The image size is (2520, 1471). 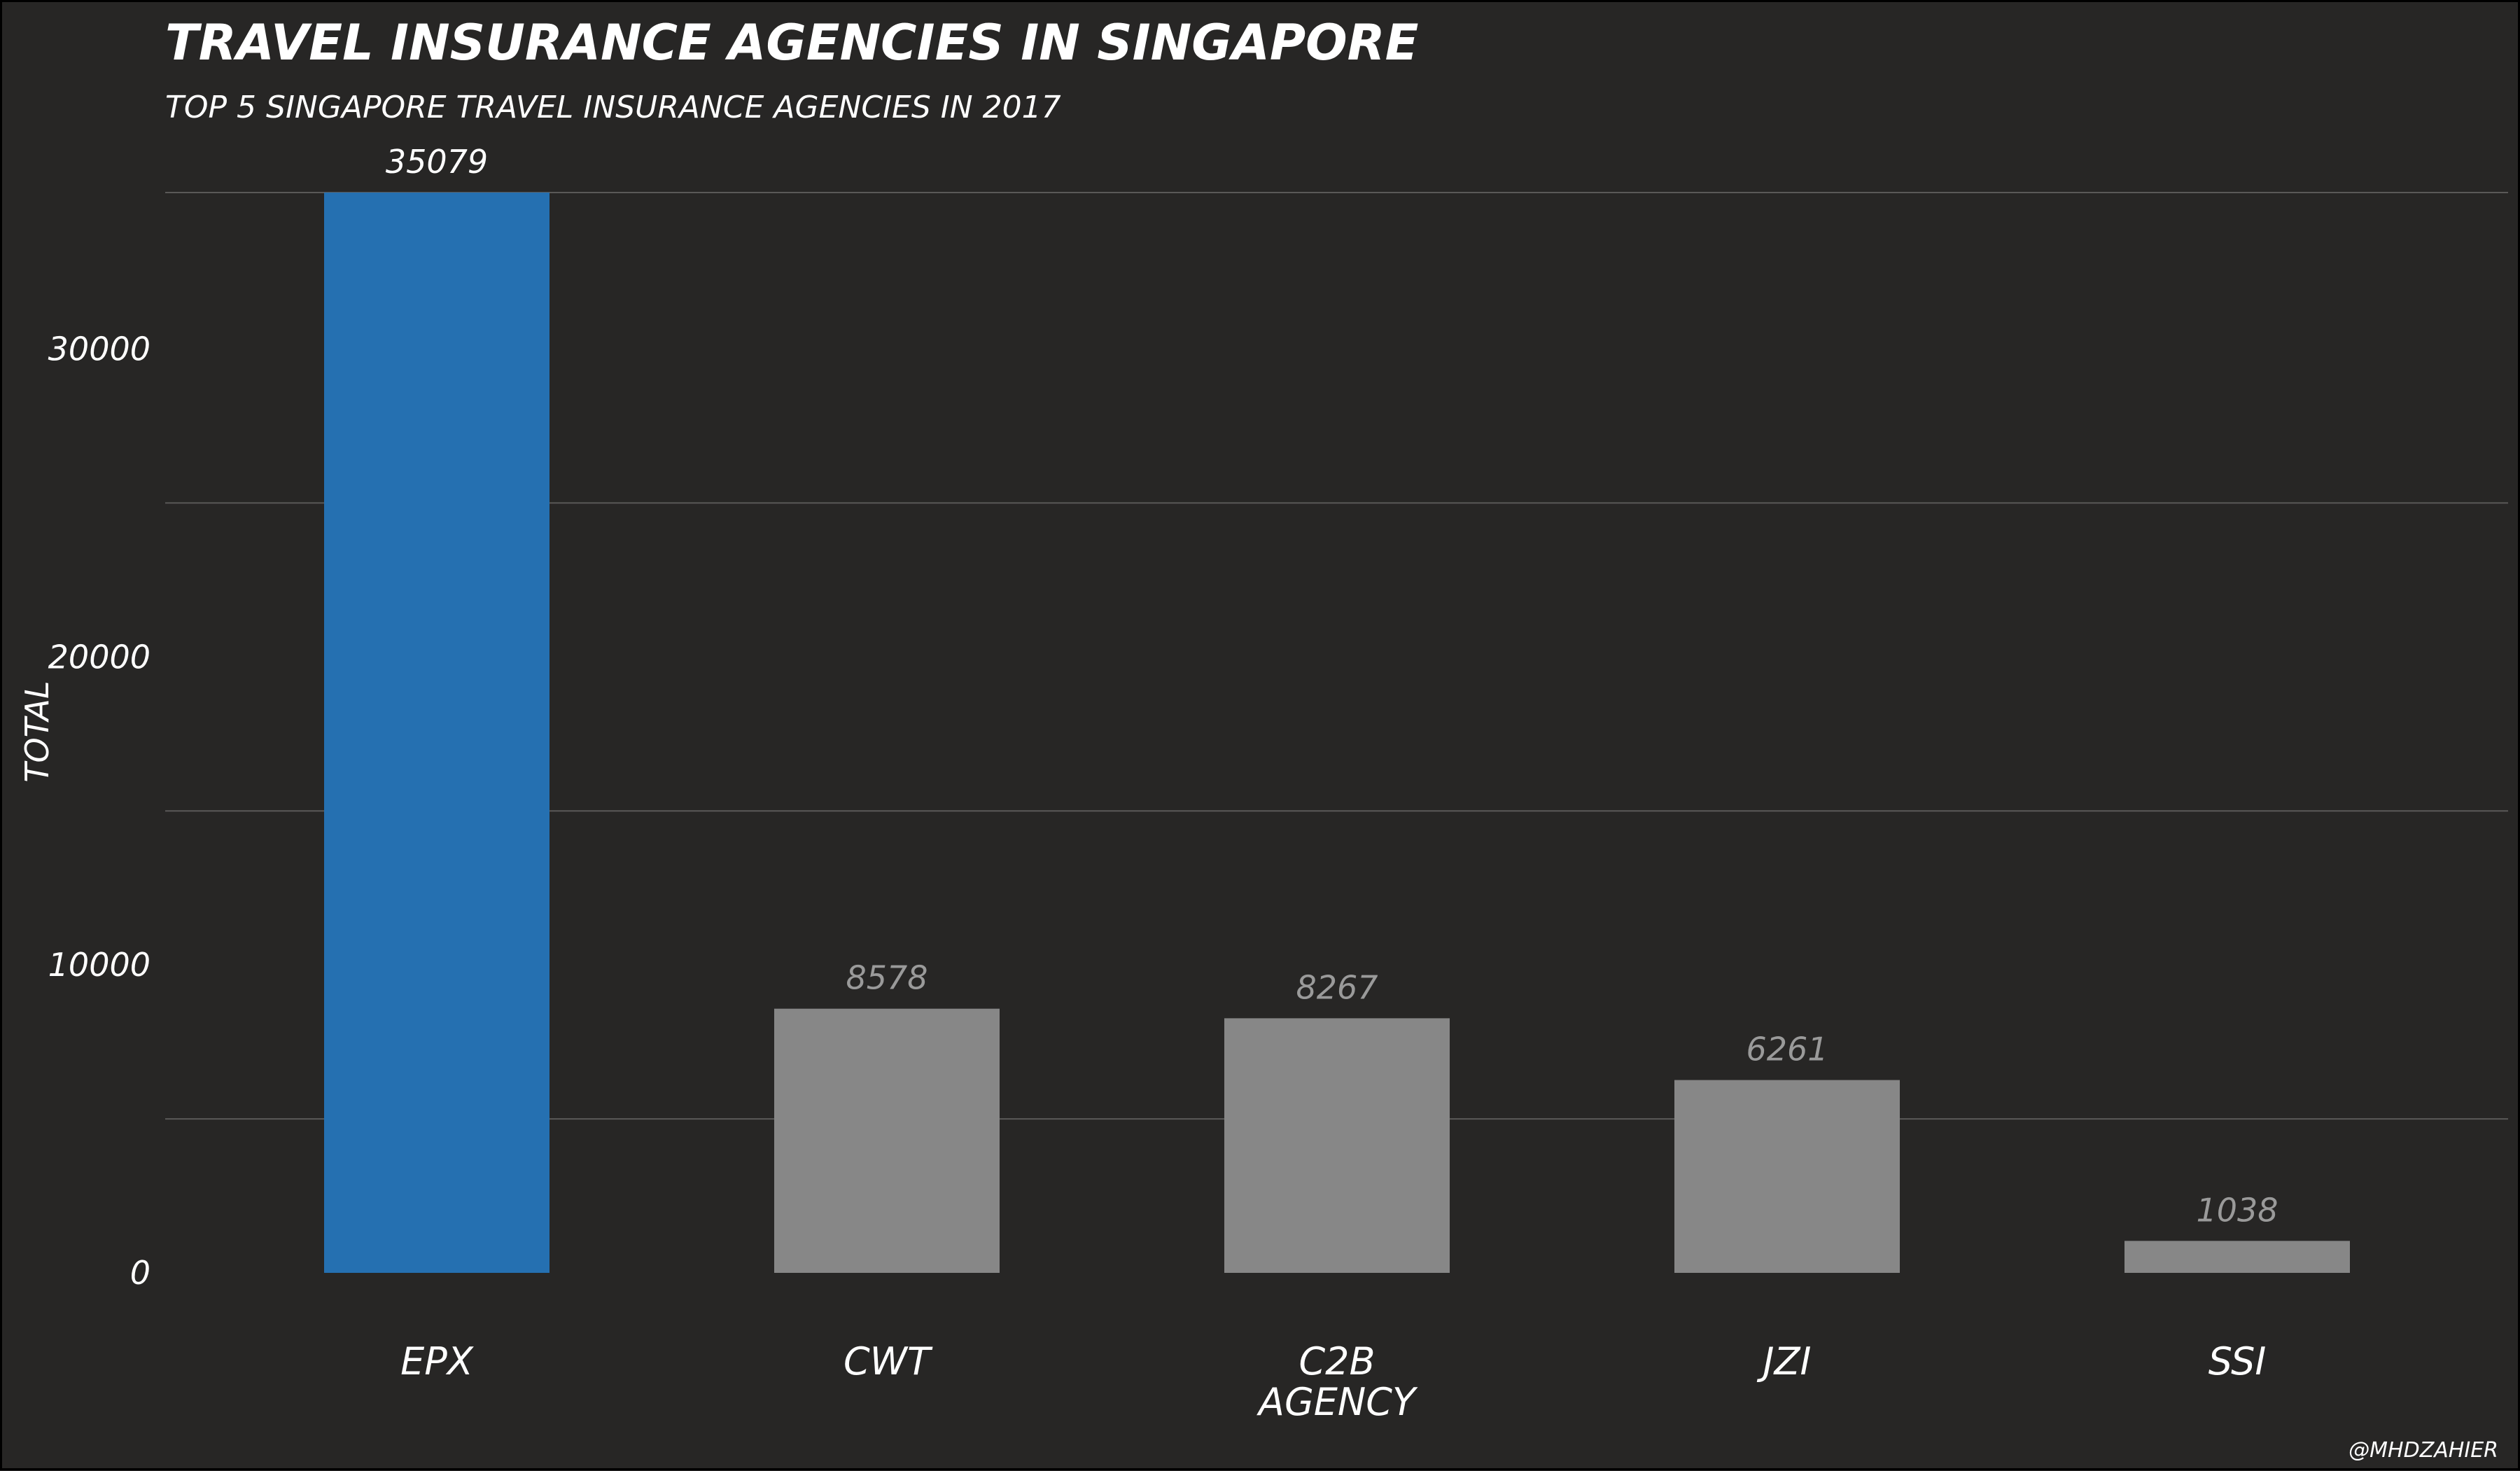 I want to click on data-label: 6261, so click(x=1787, y=1049).